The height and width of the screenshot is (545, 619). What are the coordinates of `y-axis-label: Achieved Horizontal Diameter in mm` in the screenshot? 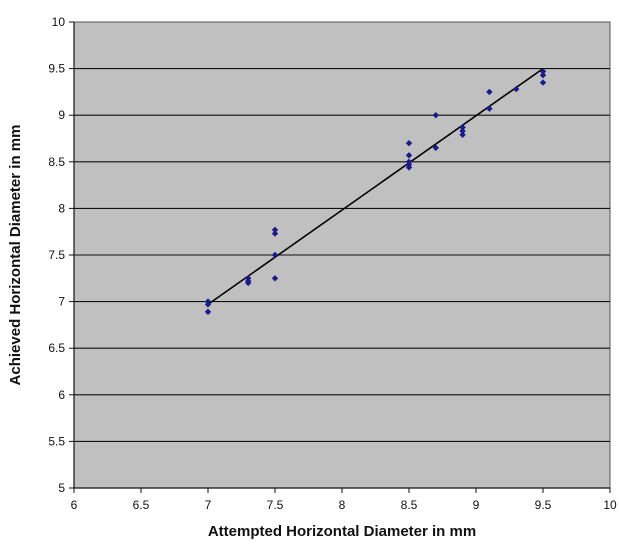 It's located at (15, 255).